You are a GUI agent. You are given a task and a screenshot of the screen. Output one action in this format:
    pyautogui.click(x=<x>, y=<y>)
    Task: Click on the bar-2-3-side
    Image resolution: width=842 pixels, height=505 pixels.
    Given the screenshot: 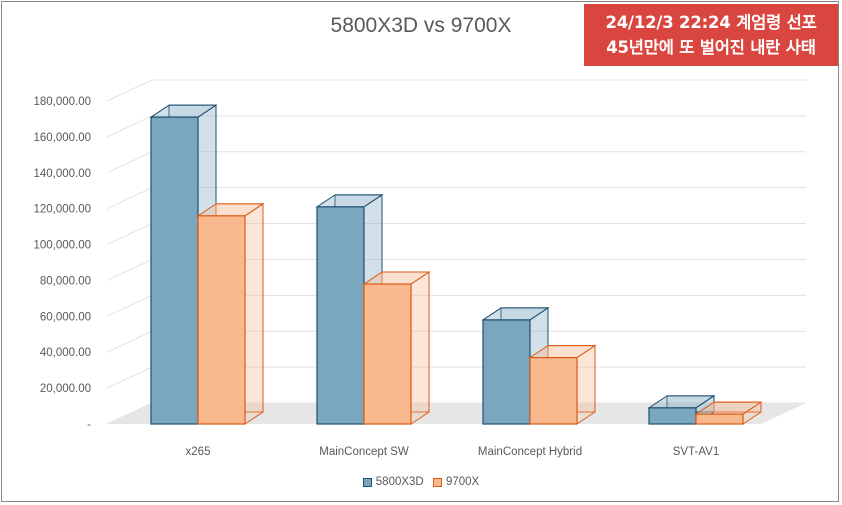 What is the action you would take?
    pyautogui.click(x=586, y=384)
    